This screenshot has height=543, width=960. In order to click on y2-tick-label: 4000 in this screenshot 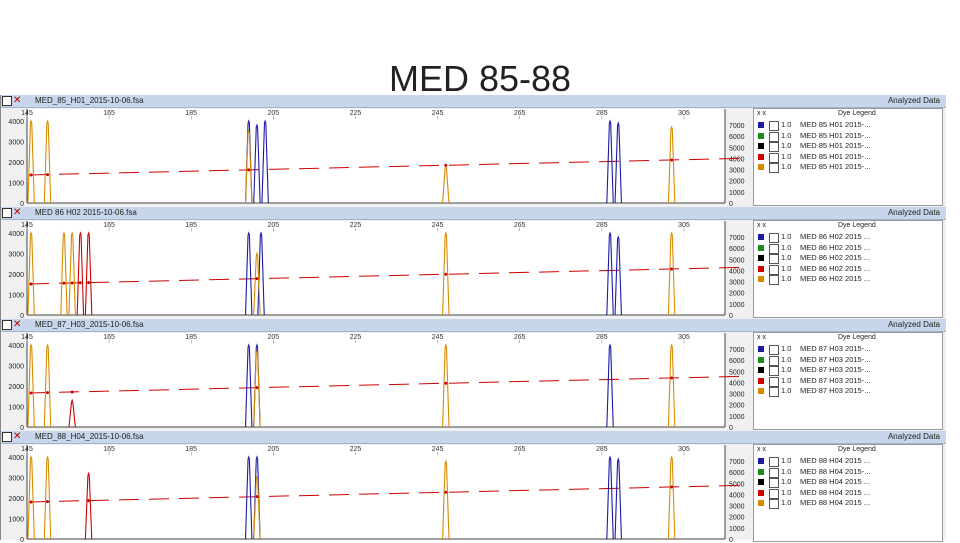, I will do `click(737, 495)`.